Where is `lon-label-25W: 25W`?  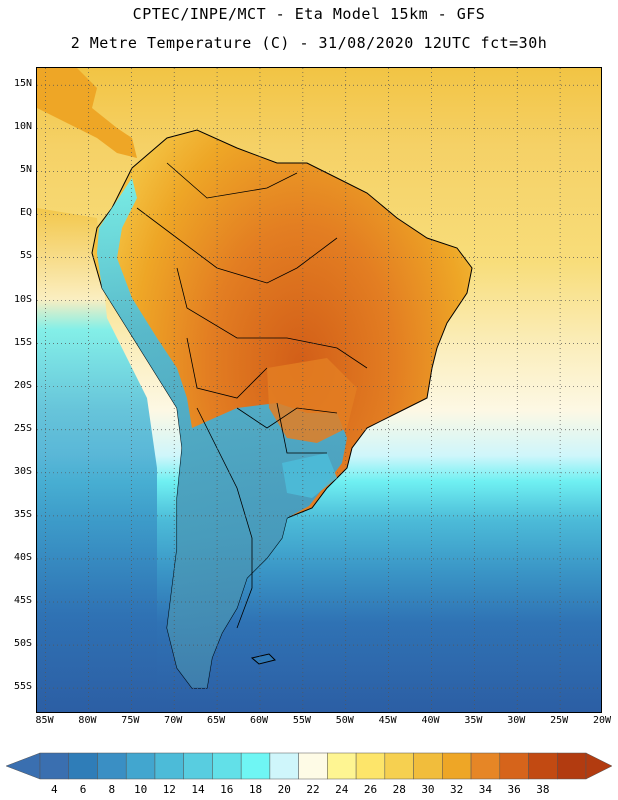 lon-label-25W: 25W is located at coordinates (559, 720).